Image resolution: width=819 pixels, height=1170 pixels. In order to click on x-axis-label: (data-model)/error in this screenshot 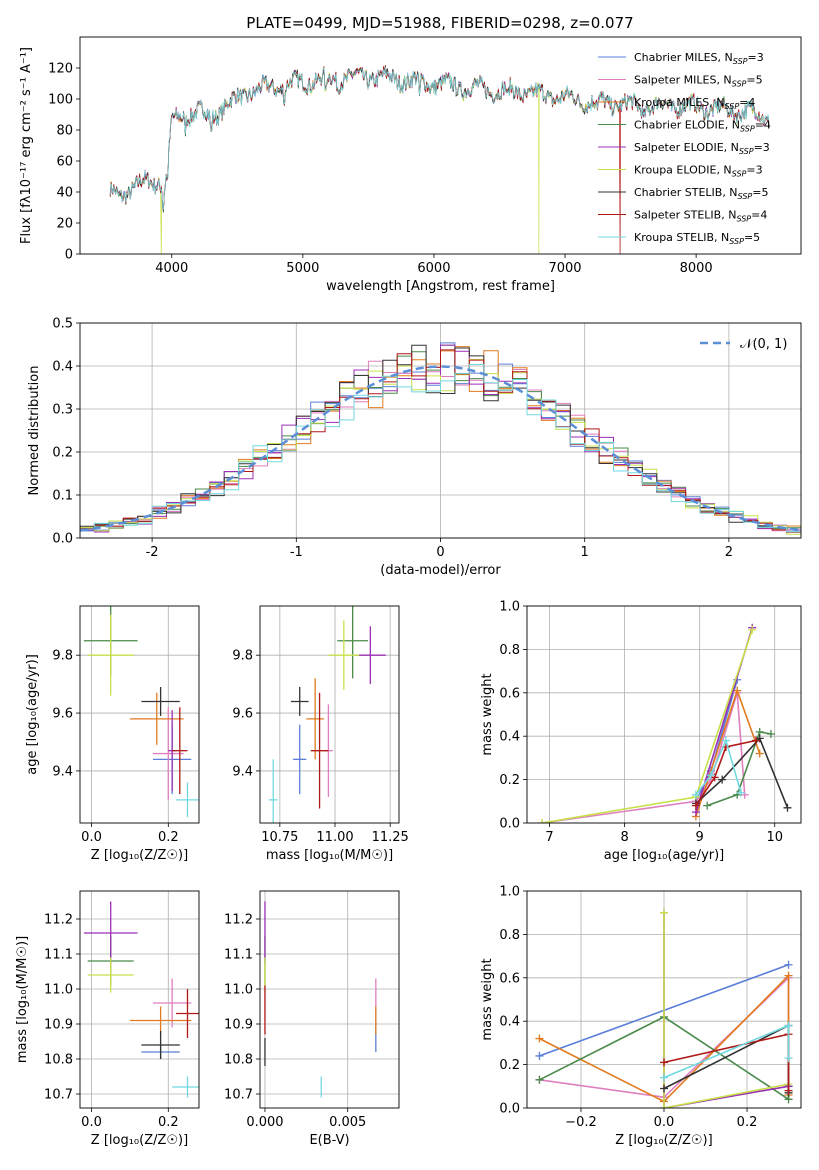, I will do `click(440, 570)`.